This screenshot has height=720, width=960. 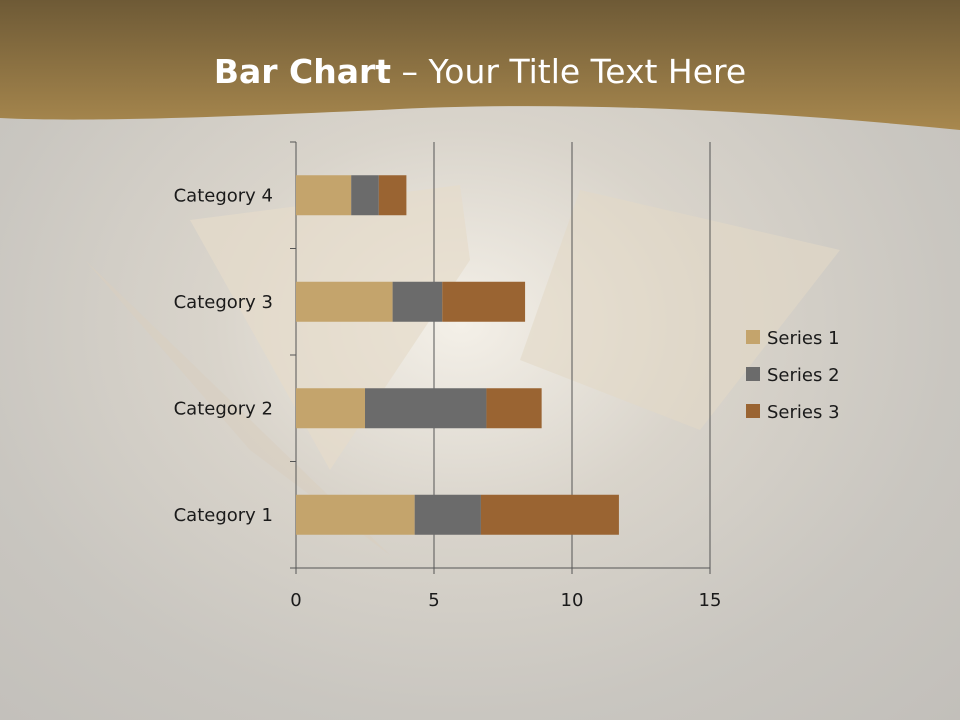 What do you see at coordinates (803, 338) in the screenshot?
I see `legend-label: Series 1` at bounding box center [803, 338].